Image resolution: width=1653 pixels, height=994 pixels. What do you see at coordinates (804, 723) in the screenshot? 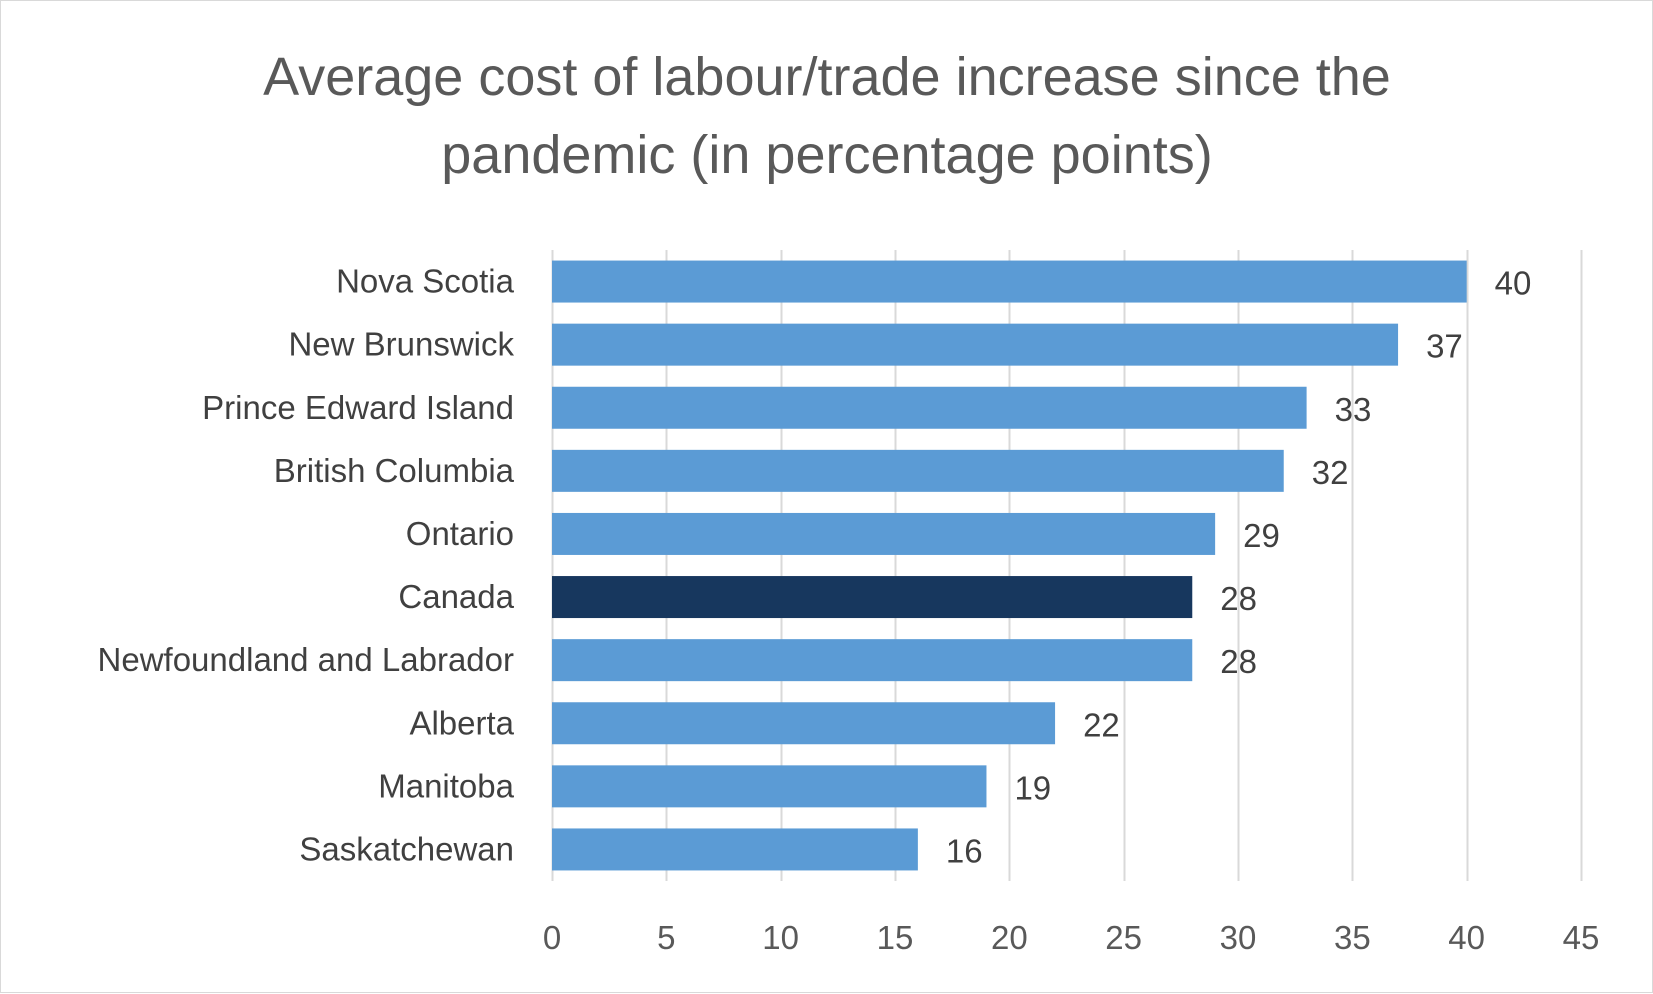
I see `bar-alberta` at bounding box center [804, 723].